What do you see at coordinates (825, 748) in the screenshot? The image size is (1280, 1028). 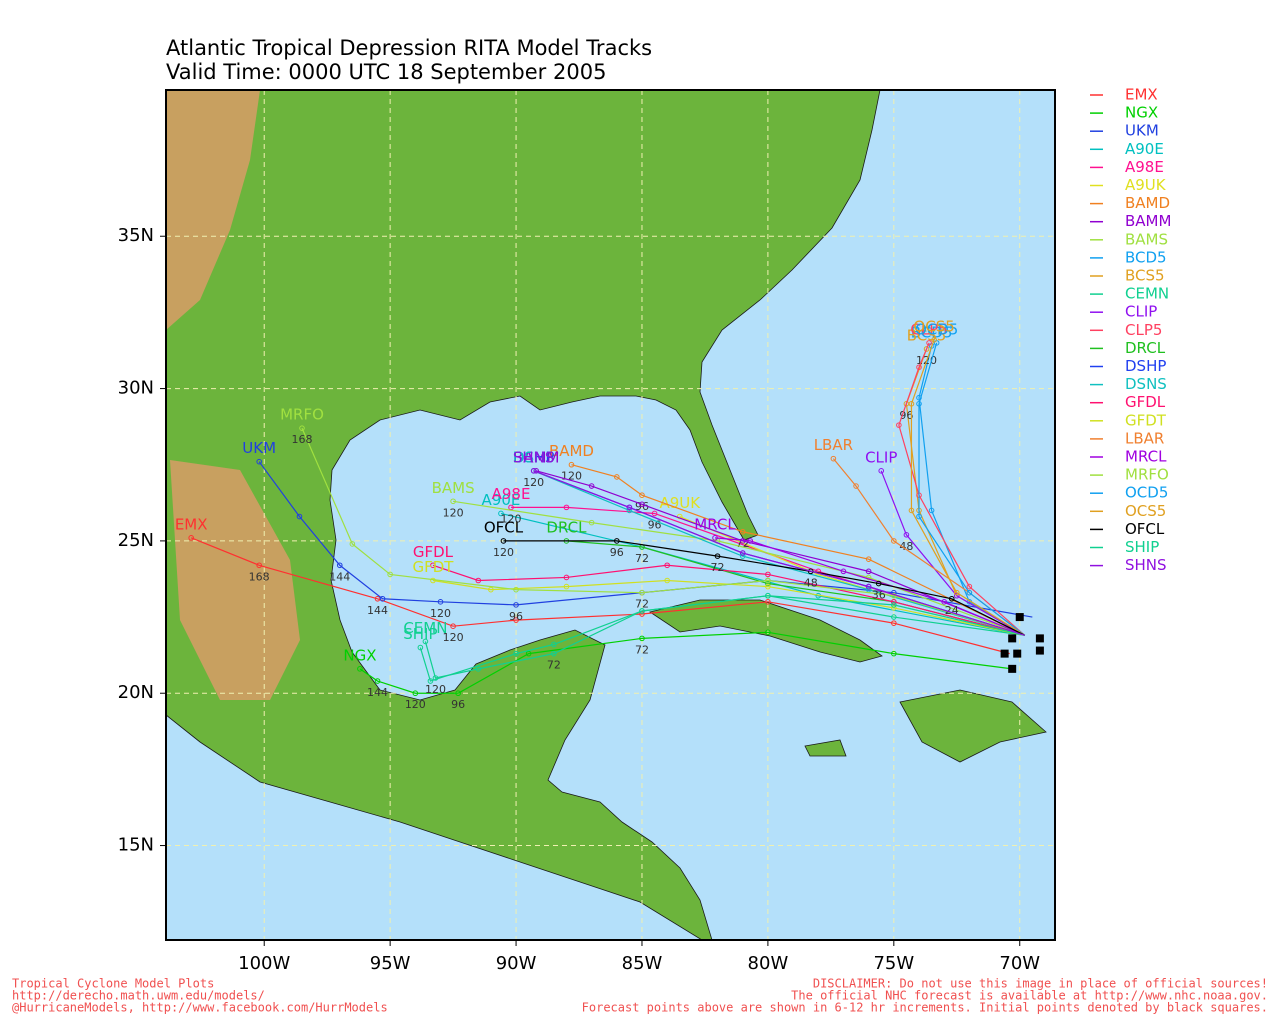 I see `jamaica` at bounding box center [825, 748].